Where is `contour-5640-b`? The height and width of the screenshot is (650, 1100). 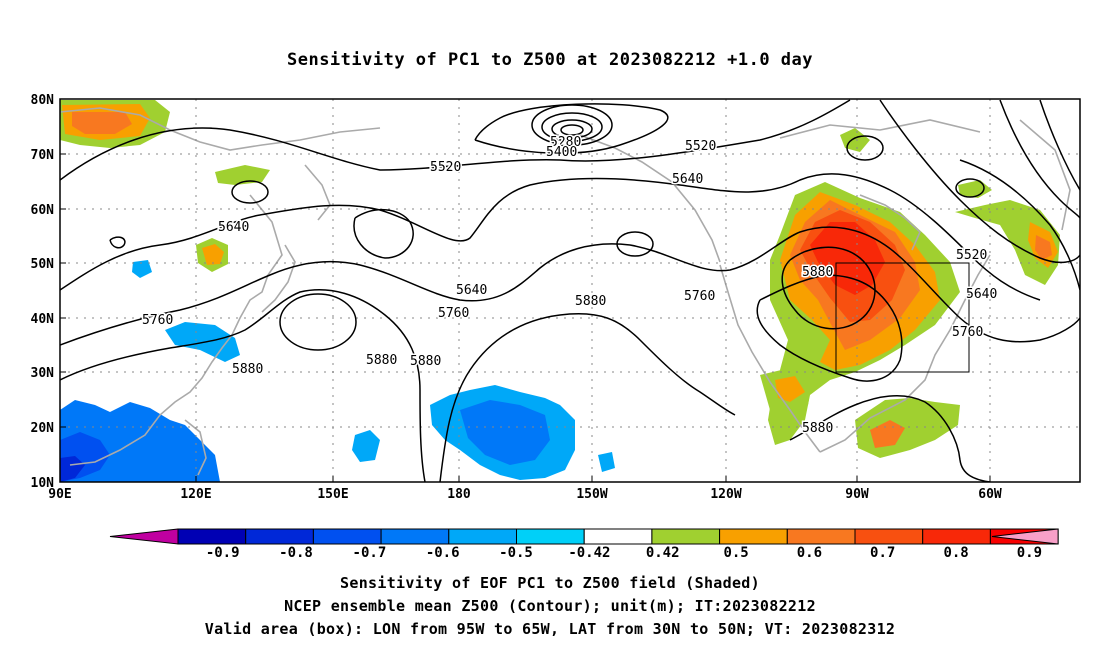
contour-5640-b is located at coordinates (1019, 225).